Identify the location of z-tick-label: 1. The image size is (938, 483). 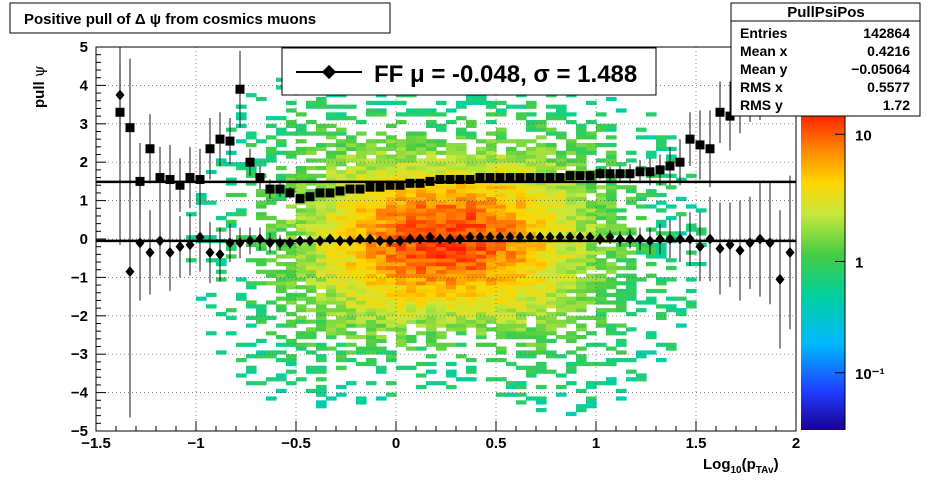
(859, 262).